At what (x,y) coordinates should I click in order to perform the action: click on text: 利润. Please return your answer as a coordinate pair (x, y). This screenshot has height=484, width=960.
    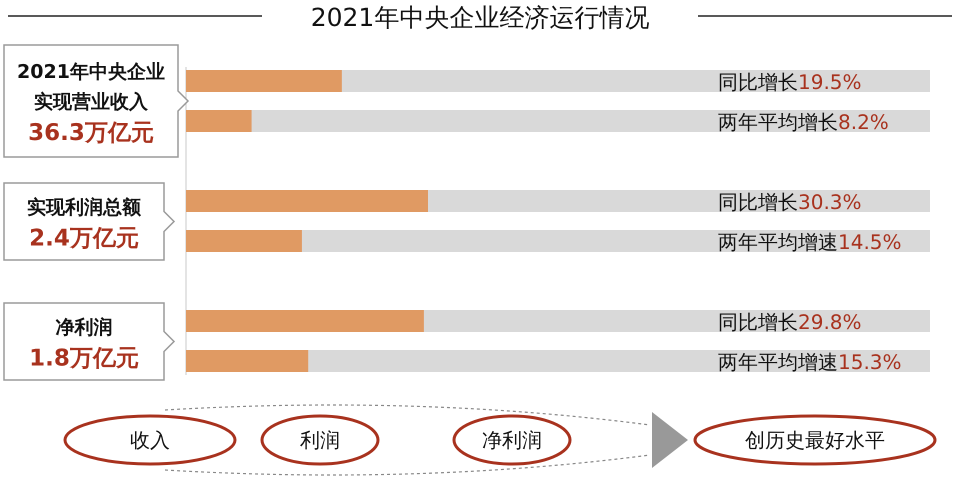
    Looking at the image, I should click on (320, 440).